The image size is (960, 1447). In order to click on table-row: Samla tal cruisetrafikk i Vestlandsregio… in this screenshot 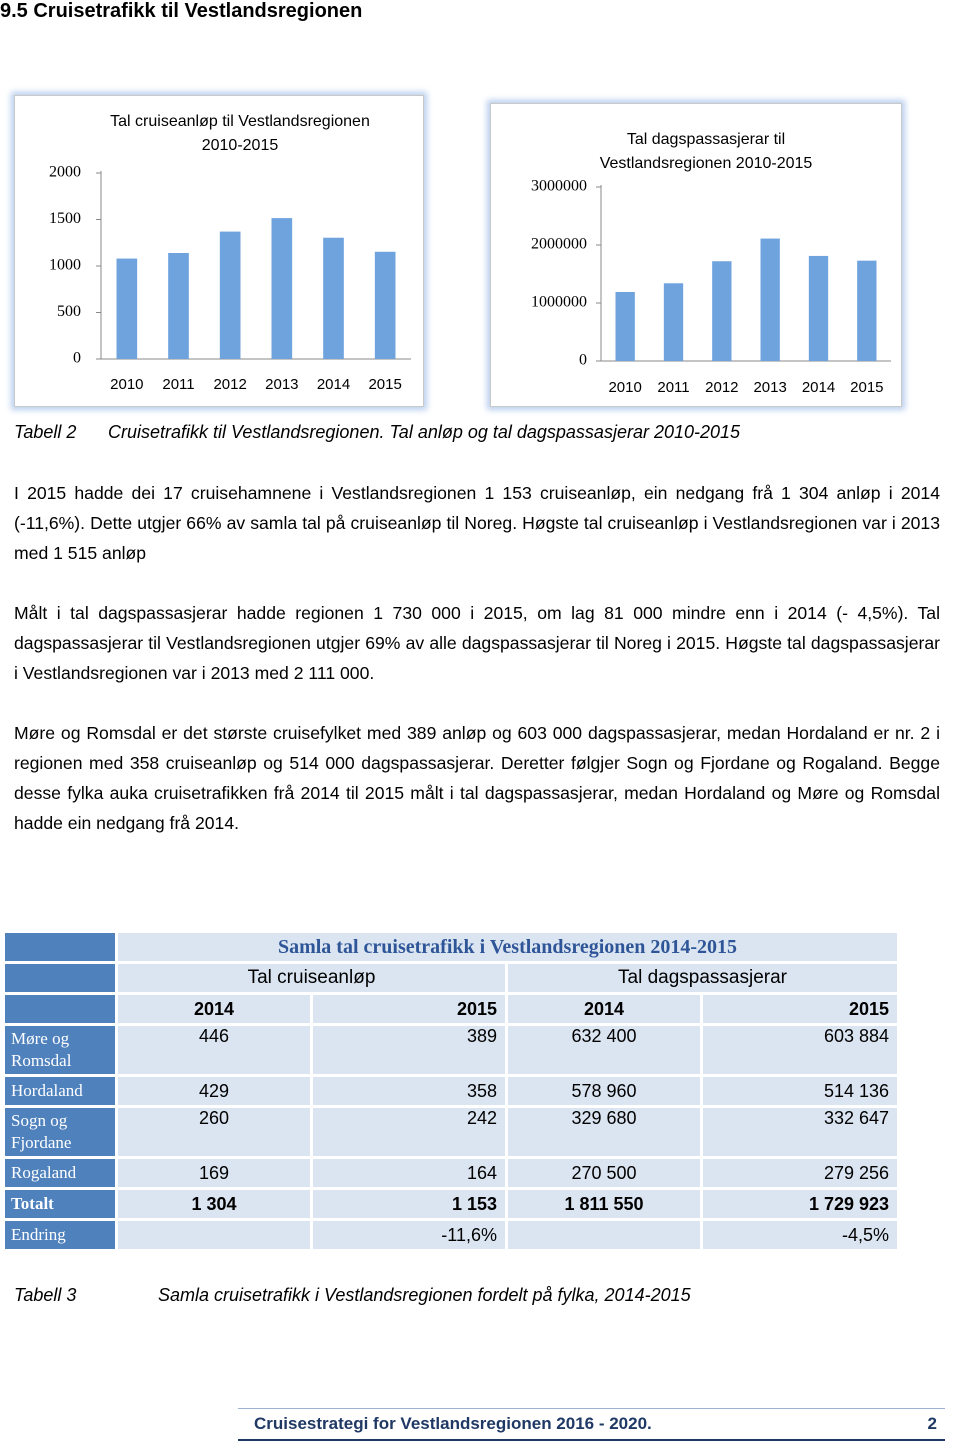, I will do `click(451, 947)`.